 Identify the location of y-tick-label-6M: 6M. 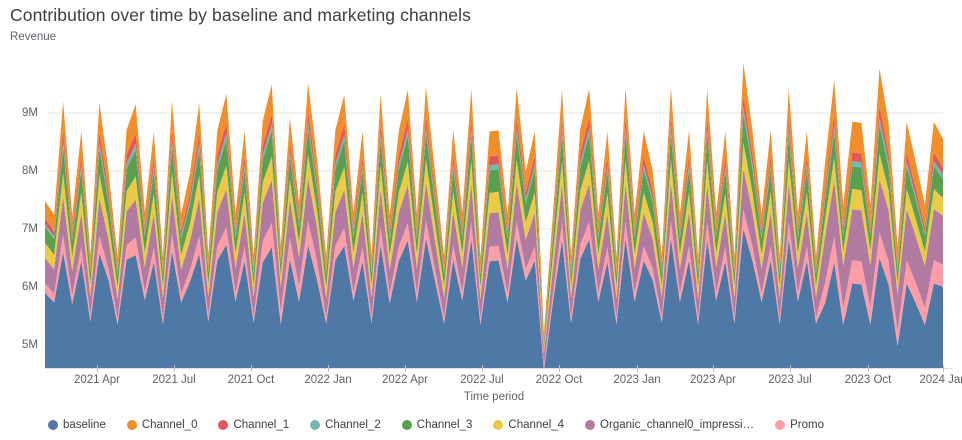
(30, 286).